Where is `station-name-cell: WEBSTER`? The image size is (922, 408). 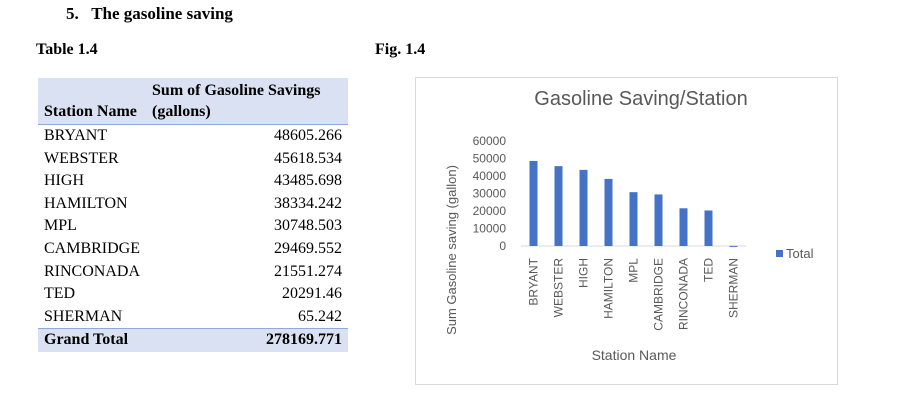
station-name-cell: WEBSTER is located at coordinates (81, 158).